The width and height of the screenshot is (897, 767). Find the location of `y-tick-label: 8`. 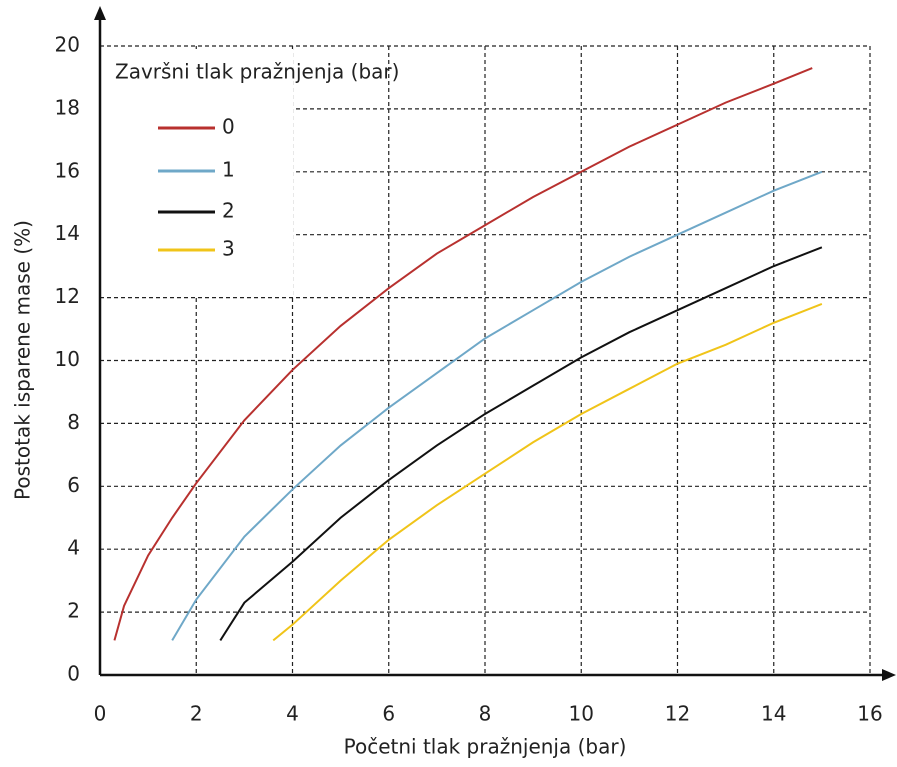

y-tick-label: 8 is located at coordinates (73, 422).